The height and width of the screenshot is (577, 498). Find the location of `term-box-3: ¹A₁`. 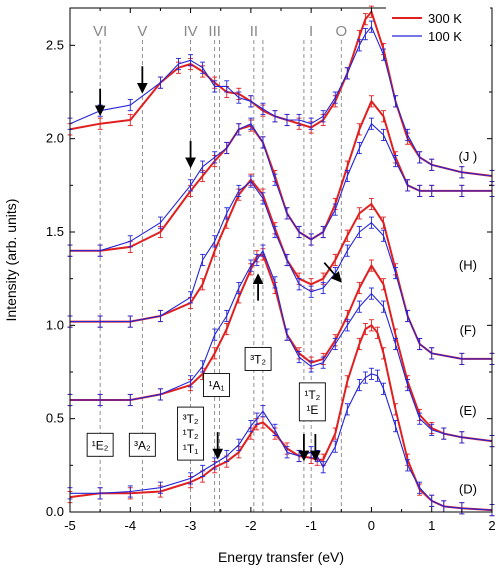

term-box-3: ¹A₁ is located at coordinates (216, 385).